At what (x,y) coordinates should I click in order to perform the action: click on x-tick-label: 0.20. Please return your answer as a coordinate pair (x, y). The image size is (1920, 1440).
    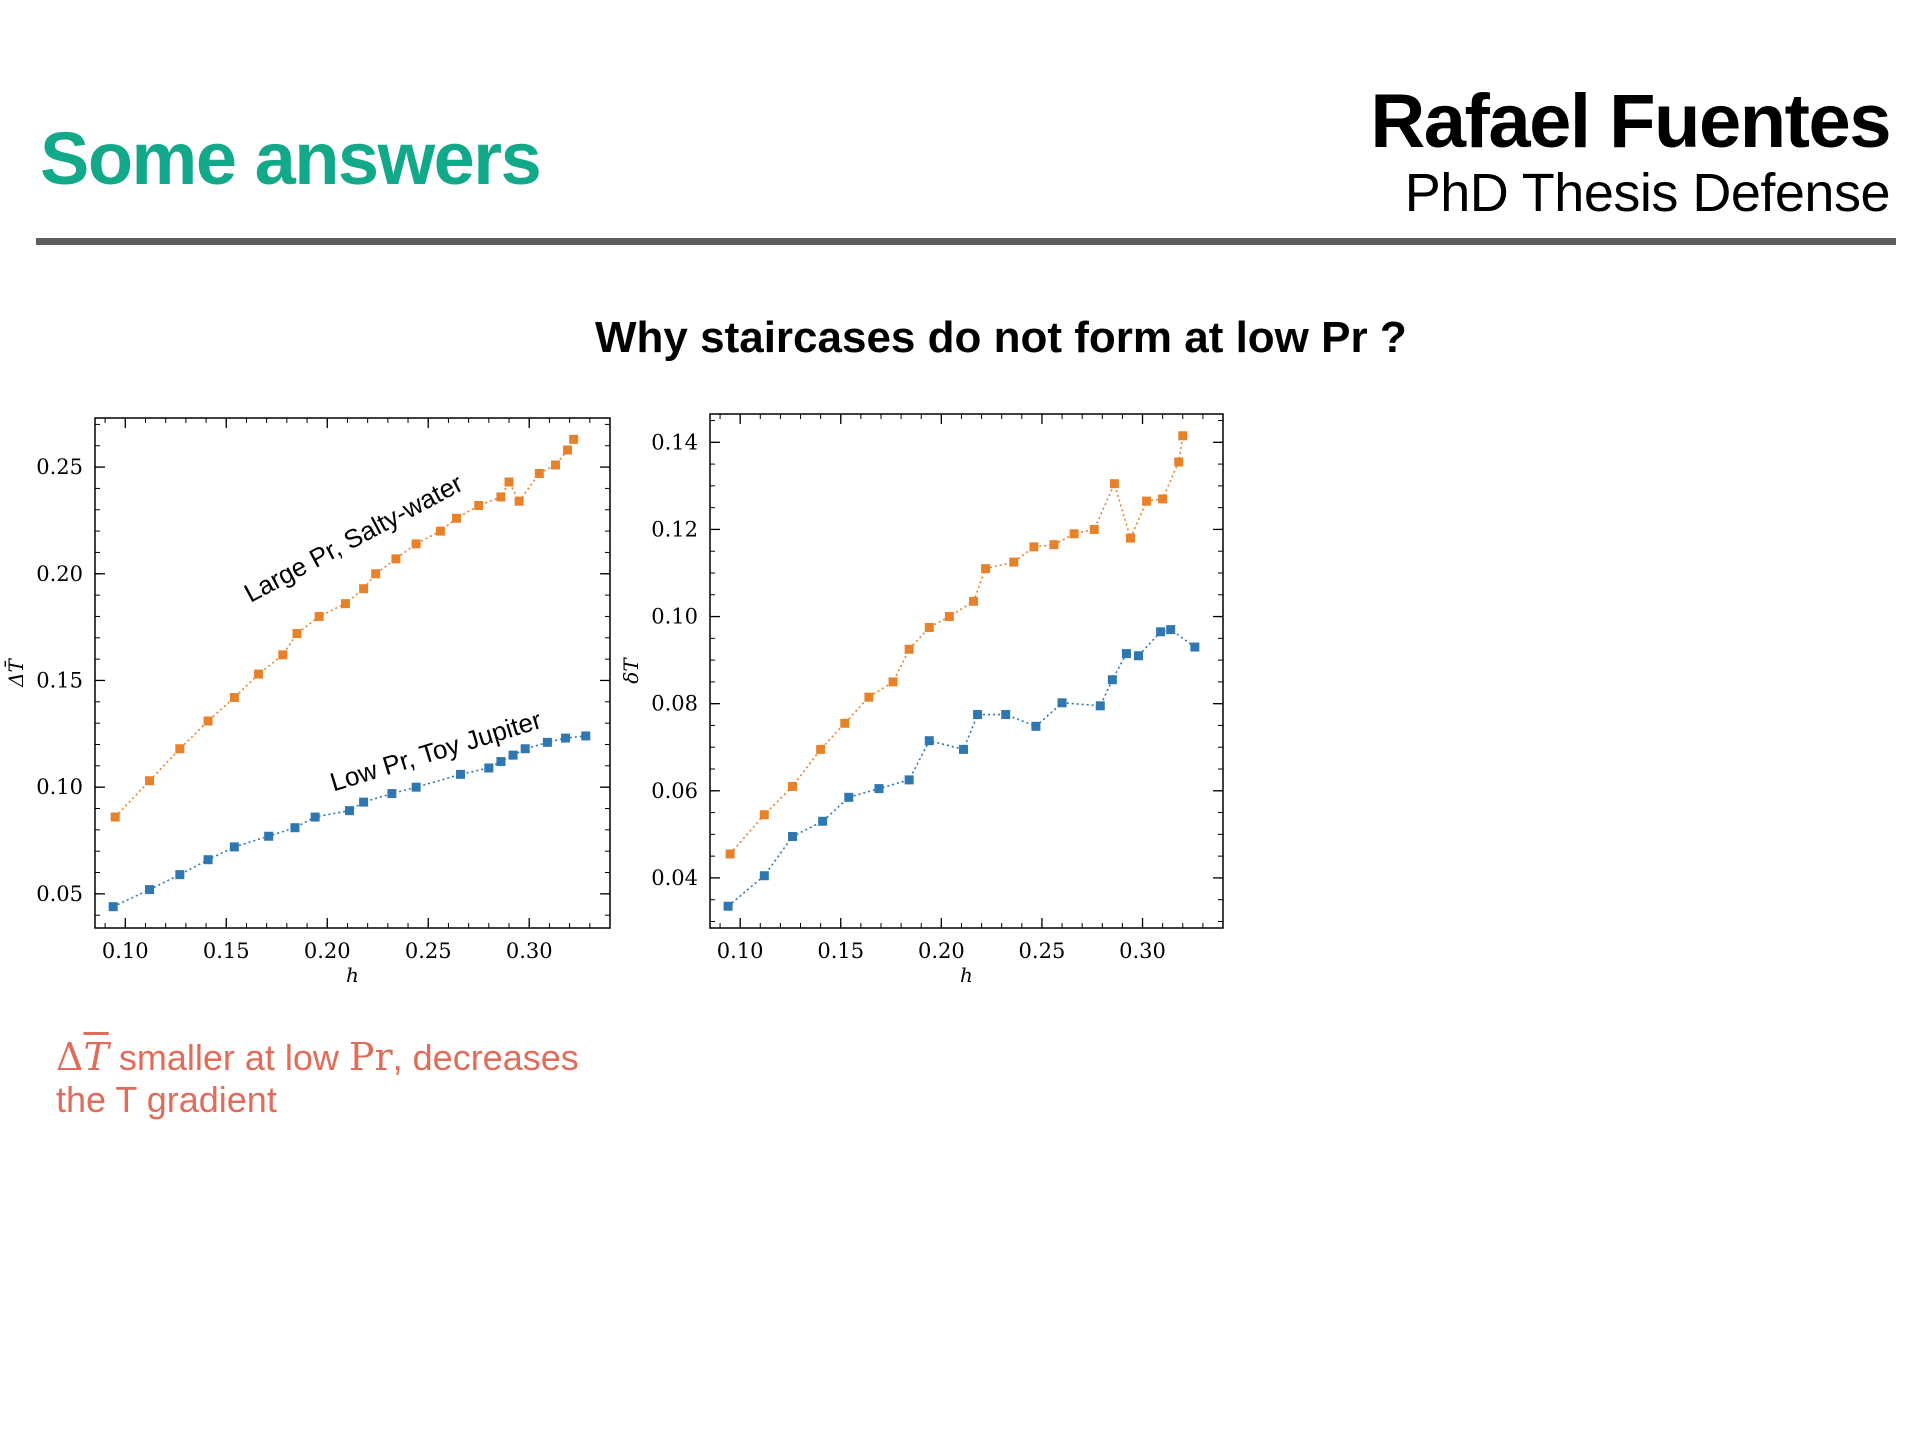
    Looking at the image, I should click on (941, 951).